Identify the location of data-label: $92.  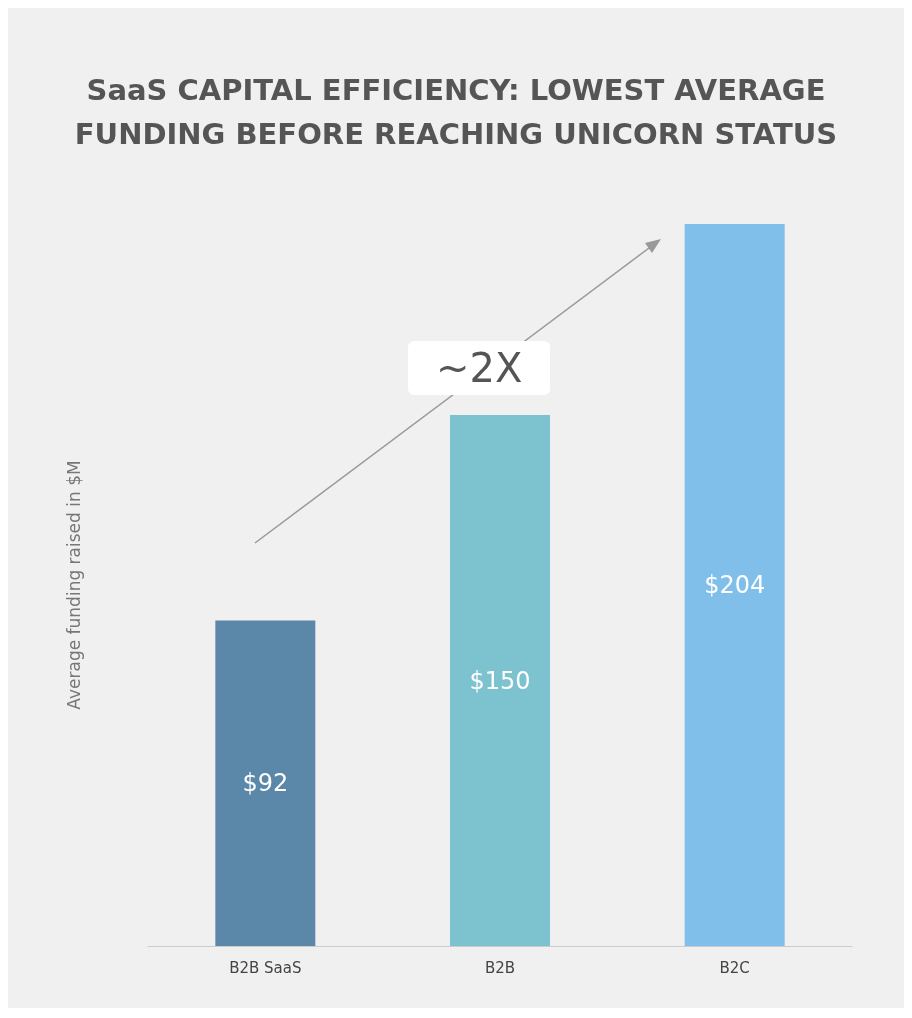
(265, 783).